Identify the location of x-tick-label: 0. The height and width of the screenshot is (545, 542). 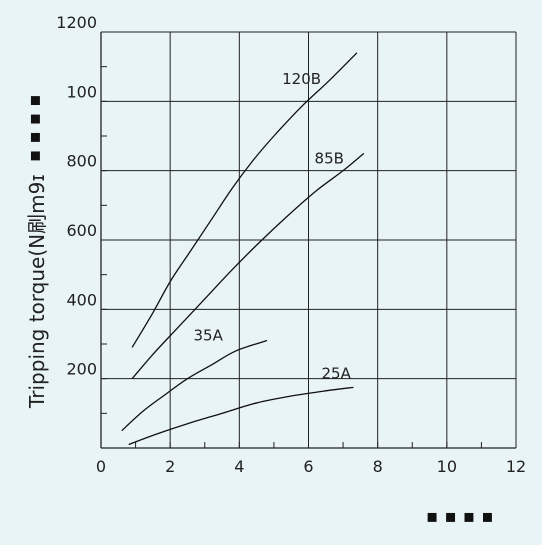
(101, 466).